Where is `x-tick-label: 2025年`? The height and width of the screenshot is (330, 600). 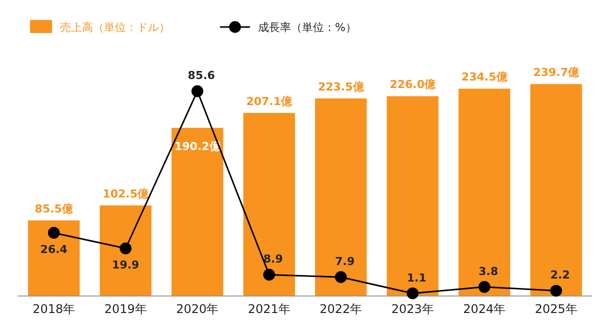 x-tick-label: 2025年 is located at coordinates (556, 309).